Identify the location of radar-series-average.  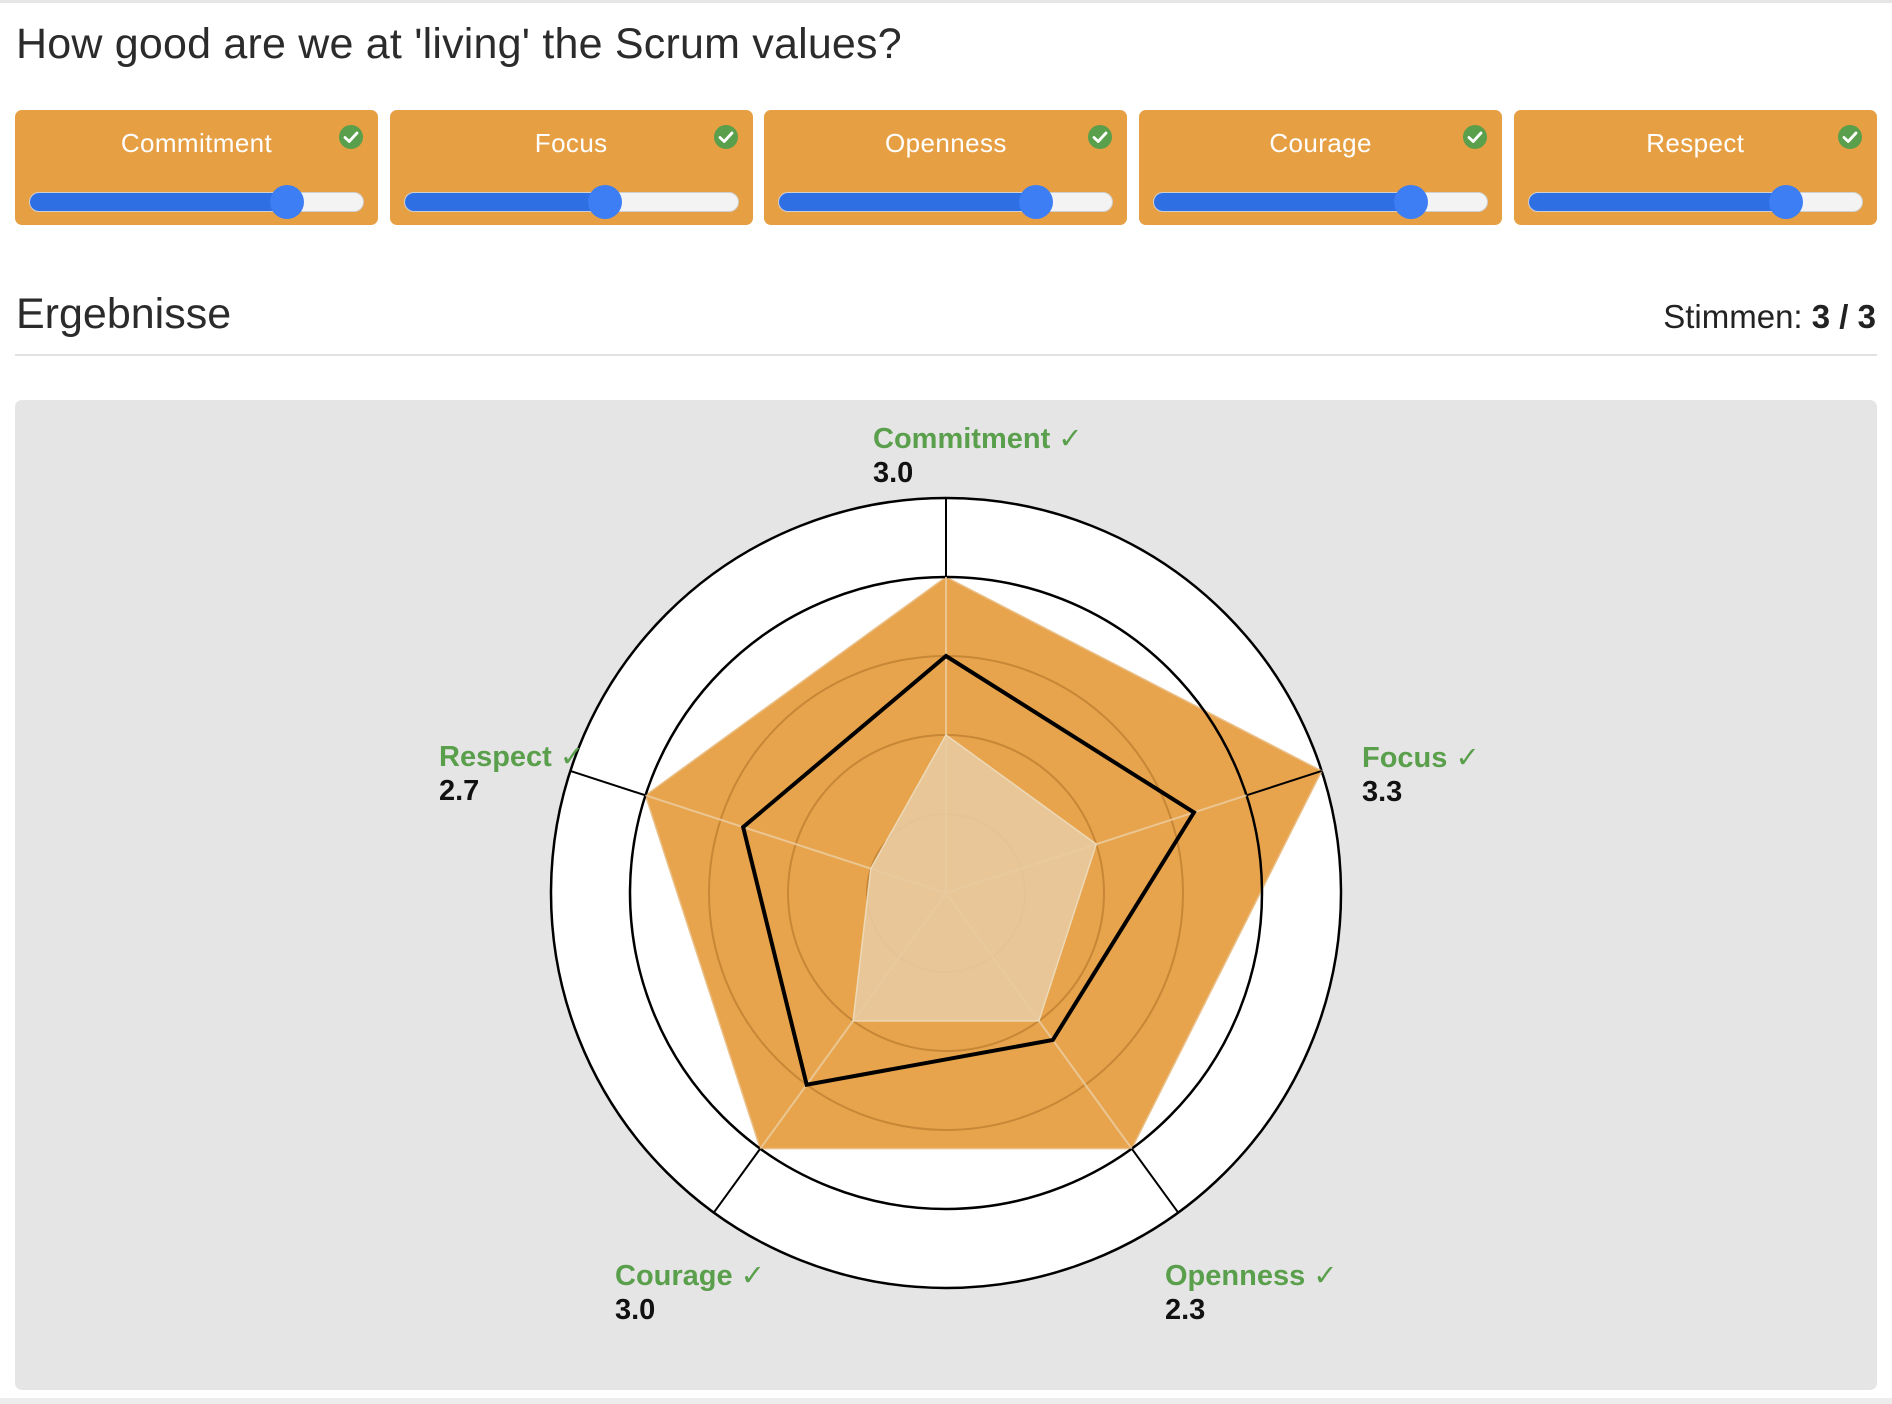
(968, 870).